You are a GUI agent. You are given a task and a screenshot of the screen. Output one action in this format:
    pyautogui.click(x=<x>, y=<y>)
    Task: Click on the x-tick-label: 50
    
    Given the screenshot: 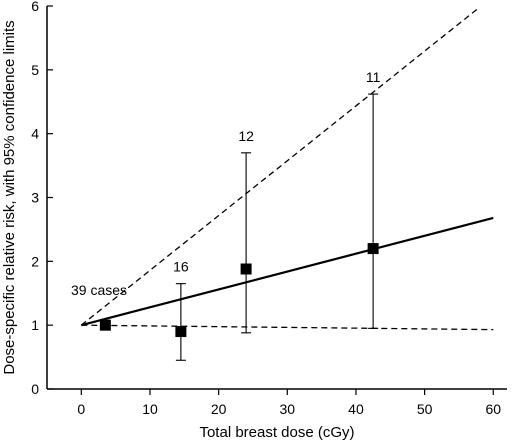 What is the action you would take?
    pyautogui.click(x=425, y=409)
    